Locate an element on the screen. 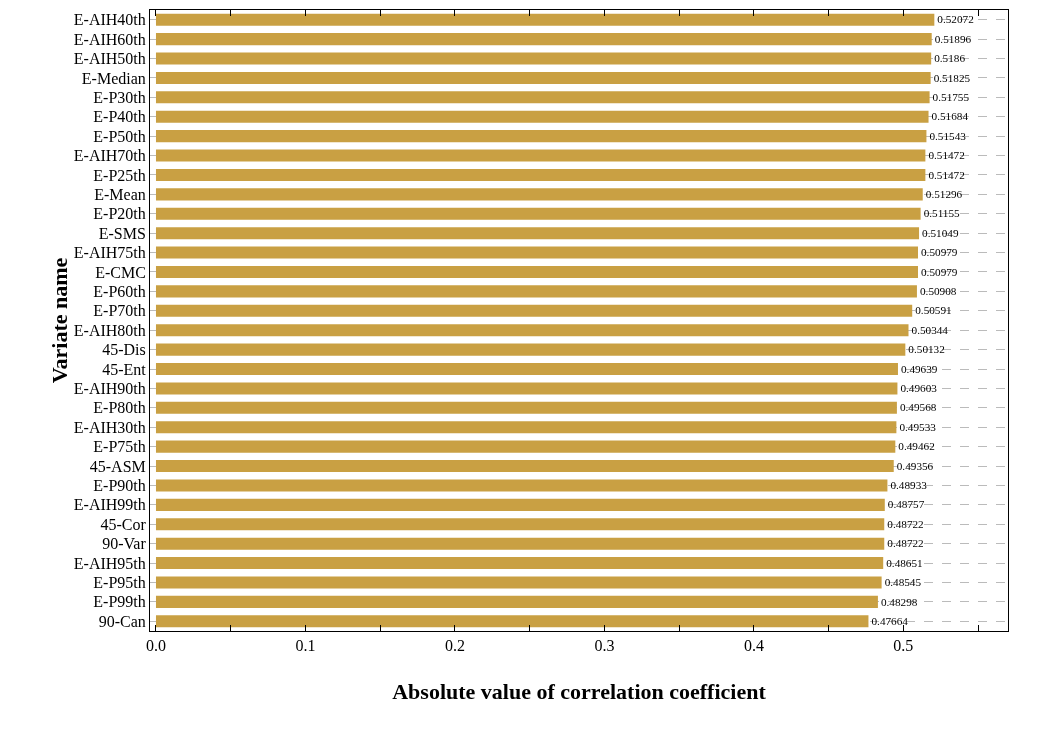 The height and width of the screenshot is (731, 1038). data-label: 0.49603 is located at coordinates (919, 388).